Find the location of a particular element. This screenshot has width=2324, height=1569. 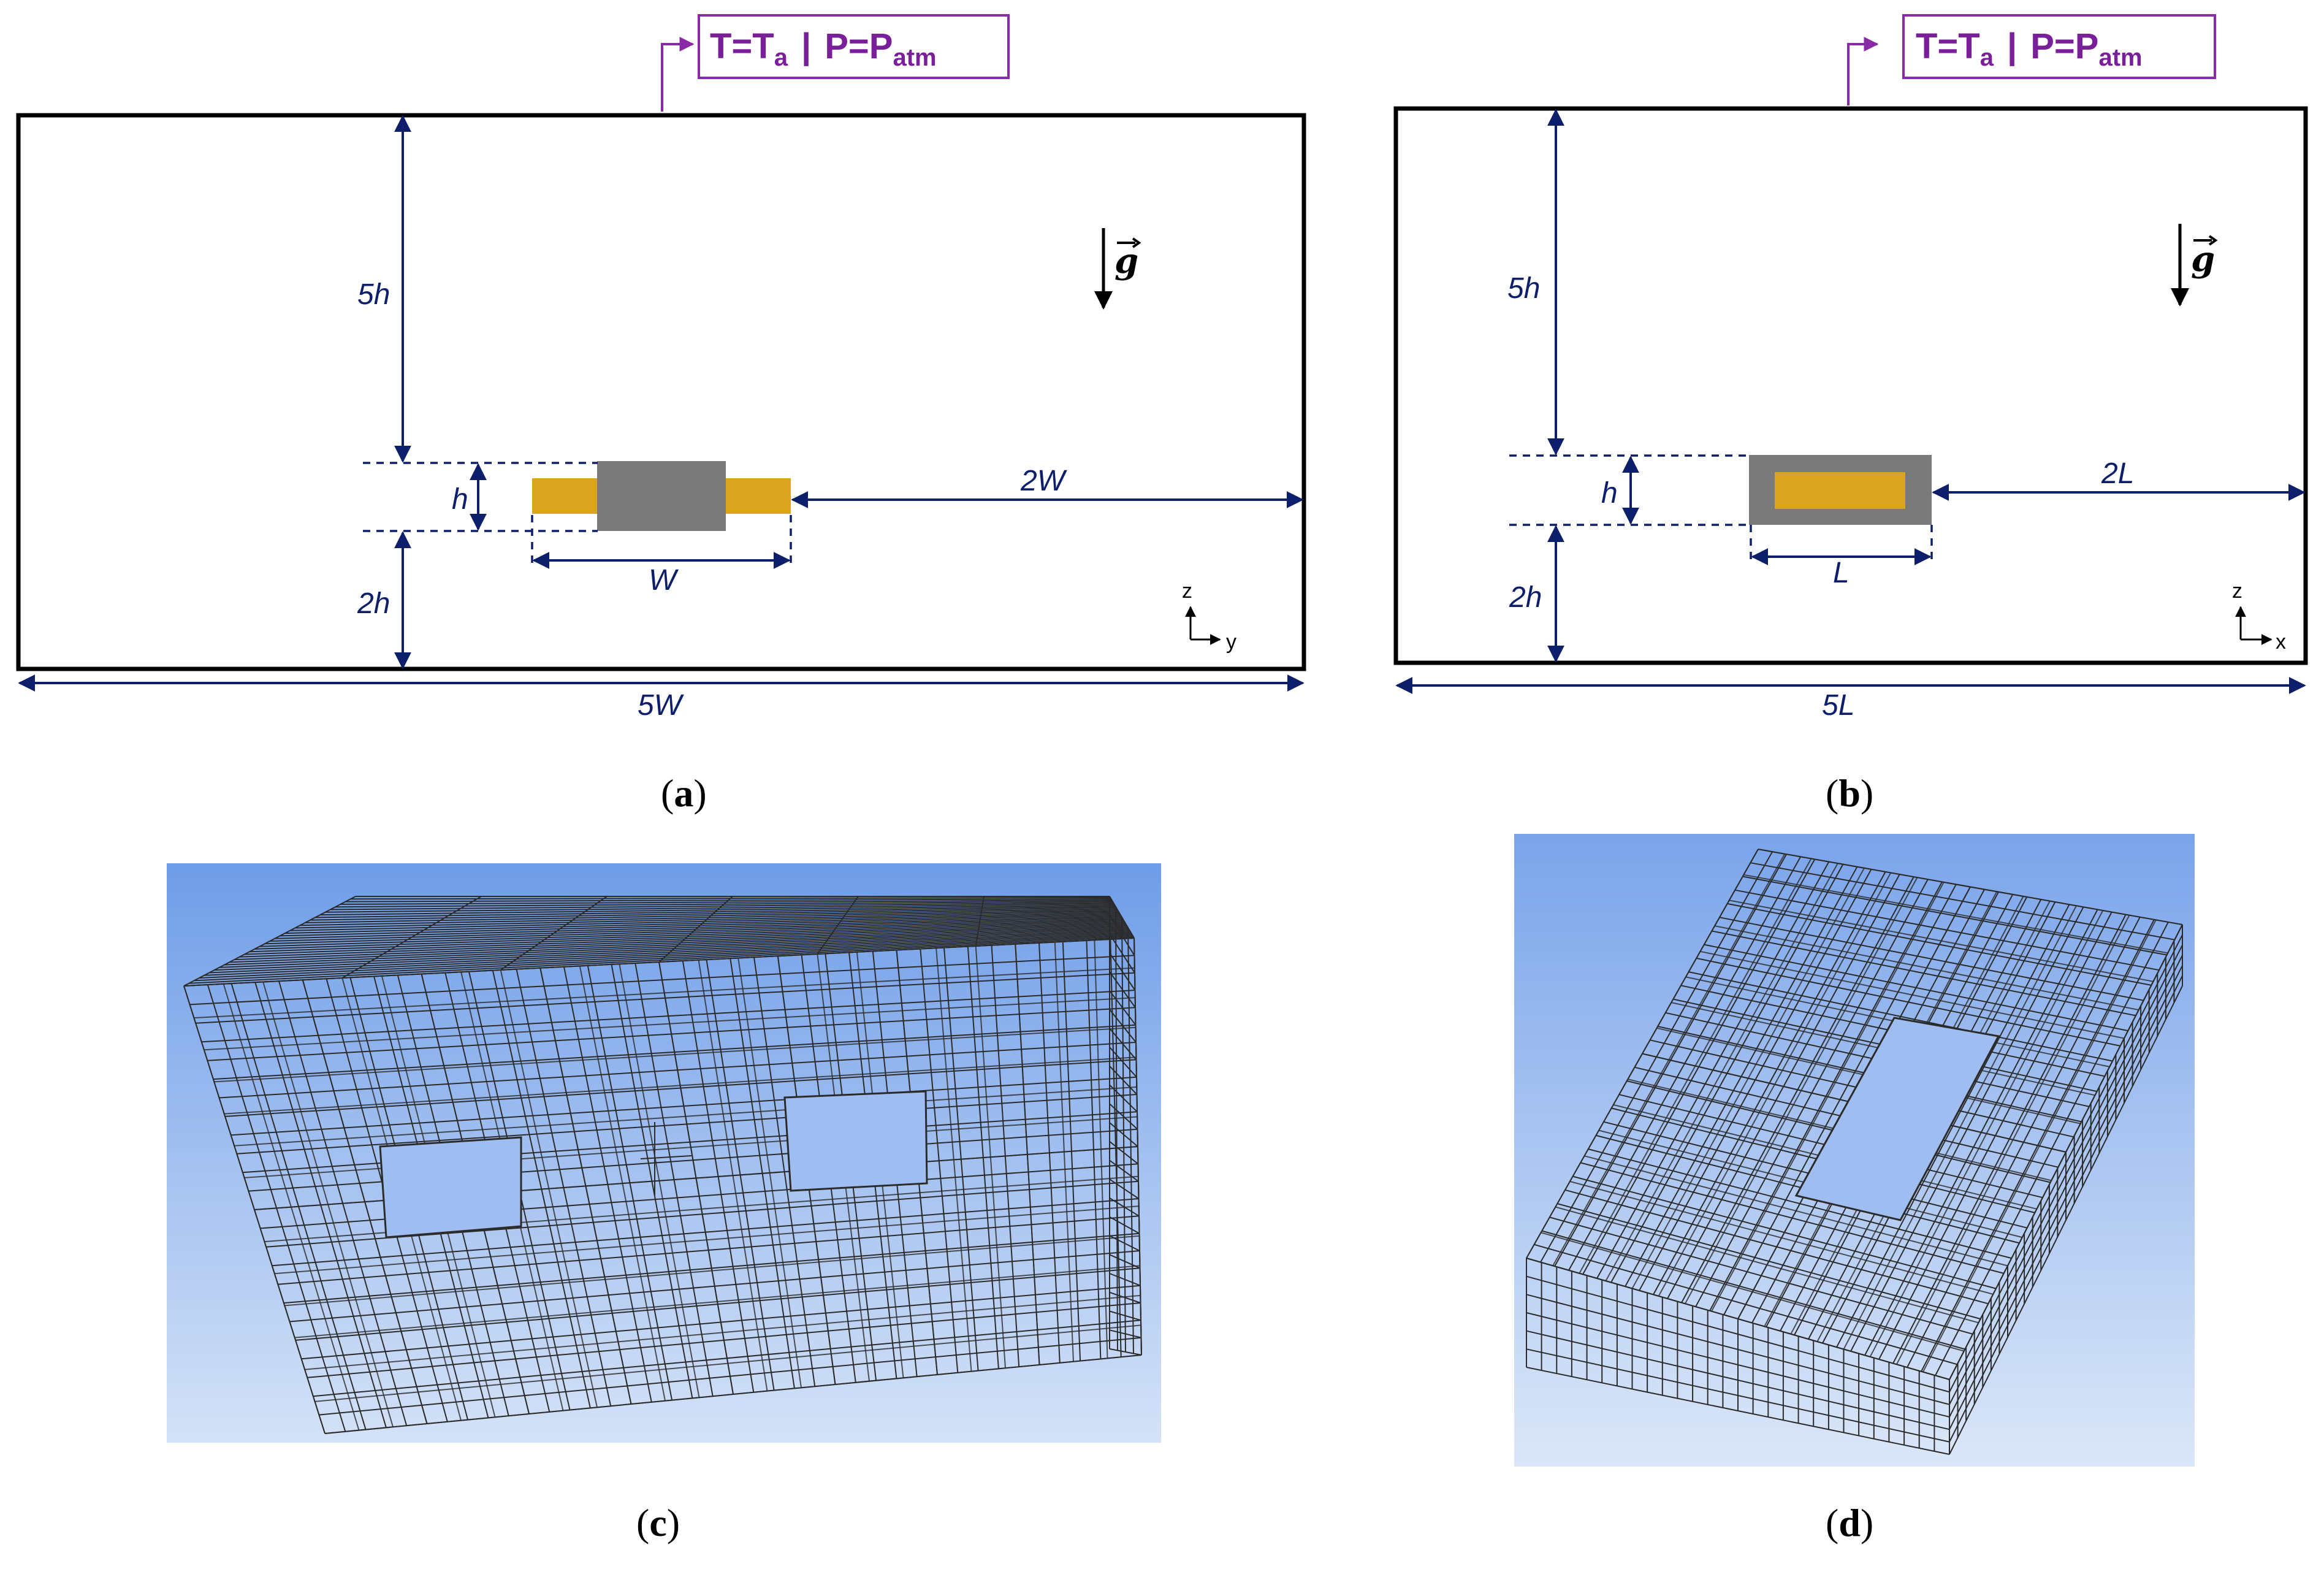

label-2h-a: 2h is located at coordinates (373, 603).